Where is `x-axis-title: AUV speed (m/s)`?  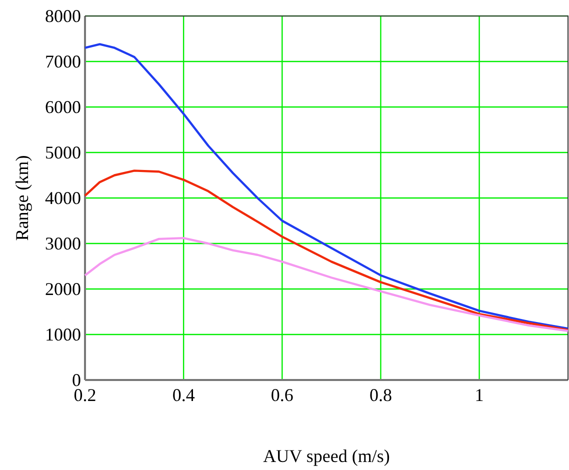 x-axis-title: AUV speed (m/s) is located at coordinates (326, 456).